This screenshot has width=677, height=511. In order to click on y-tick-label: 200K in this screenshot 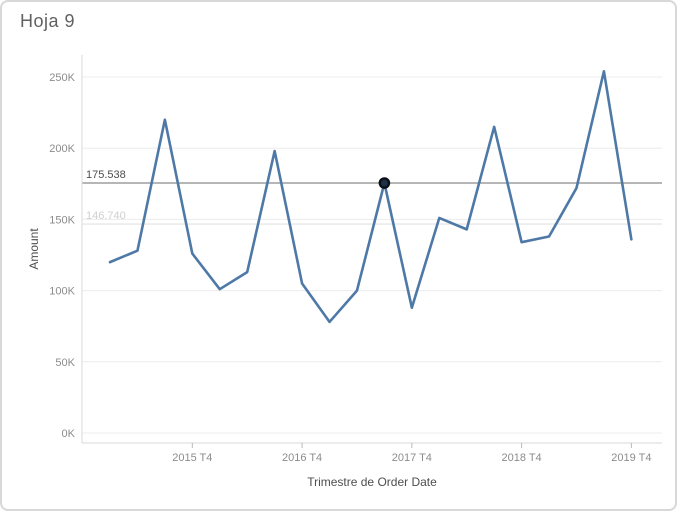, I will do `click(62, 149)`.